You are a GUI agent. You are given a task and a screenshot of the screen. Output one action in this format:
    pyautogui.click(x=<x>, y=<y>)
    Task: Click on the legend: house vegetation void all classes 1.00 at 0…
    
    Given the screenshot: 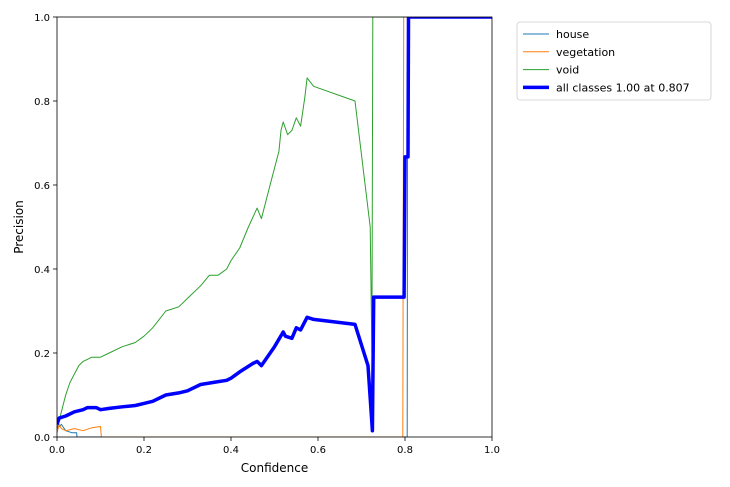 What is the action you would take?
    pyautogui.click(x=614, y=61)
    